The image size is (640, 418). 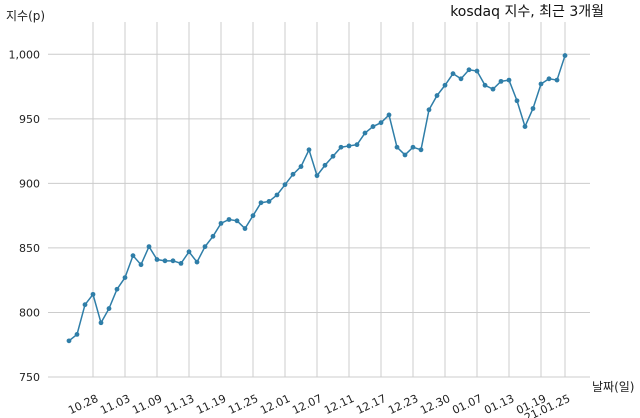 What do you see at coordinates (25, 54) in the screenshot?
I see `y-tick-label: 1,000` at bounding box center [25, 54].